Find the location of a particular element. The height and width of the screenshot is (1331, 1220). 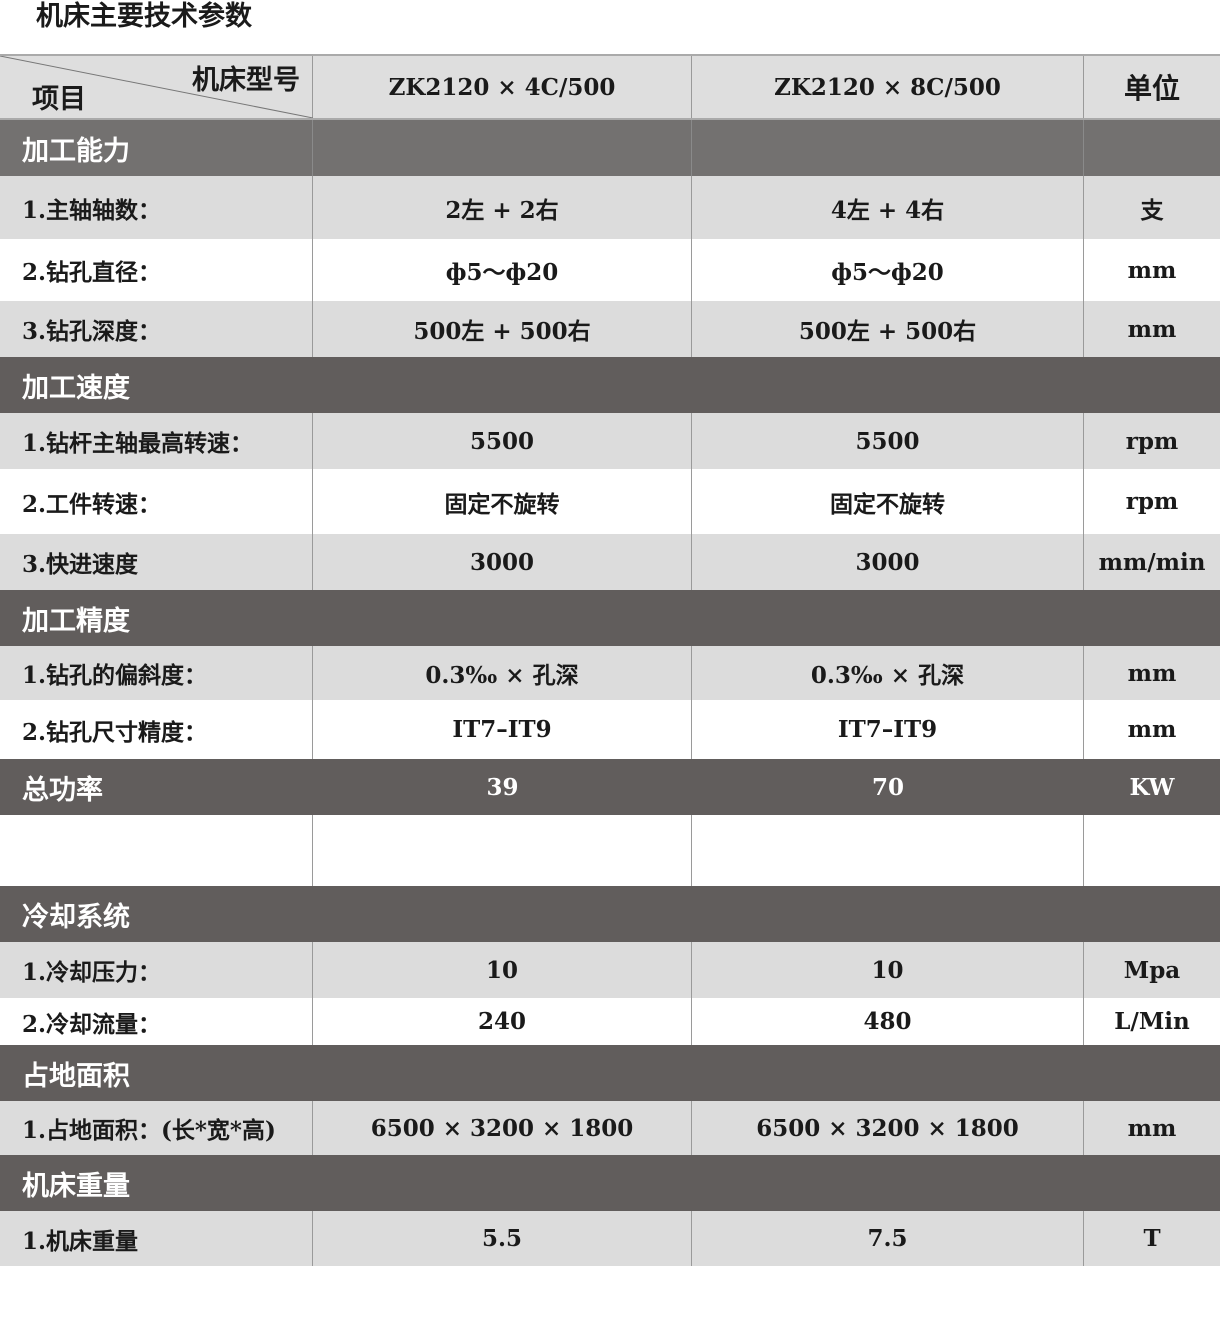

row-label: 3.钻孔深度： is located at coordinates (156, 329).